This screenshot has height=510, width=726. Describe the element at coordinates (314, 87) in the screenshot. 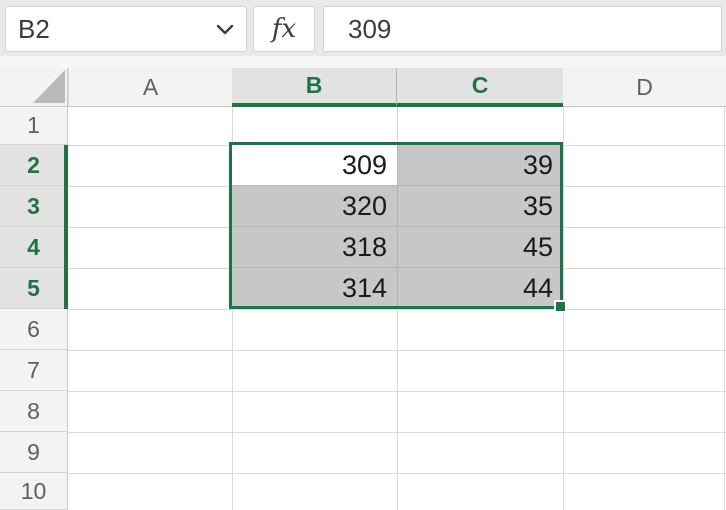

I see `column-header-b: B` at that location.